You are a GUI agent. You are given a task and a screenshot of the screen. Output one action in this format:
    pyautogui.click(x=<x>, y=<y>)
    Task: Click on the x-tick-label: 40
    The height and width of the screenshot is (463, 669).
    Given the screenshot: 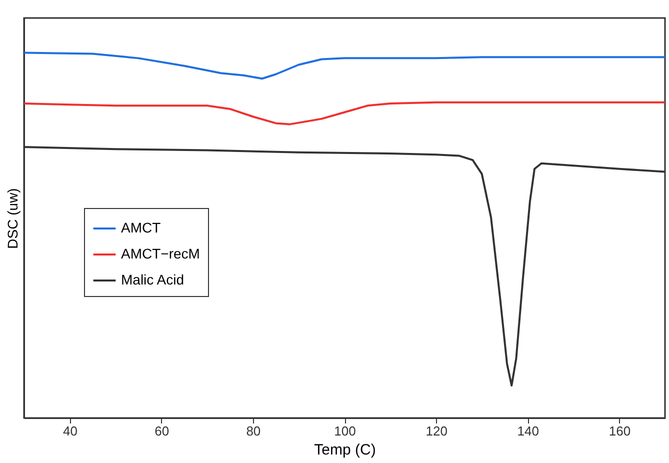 What is the action you would take?
    pyautogui.click(x=70, y=431)
    